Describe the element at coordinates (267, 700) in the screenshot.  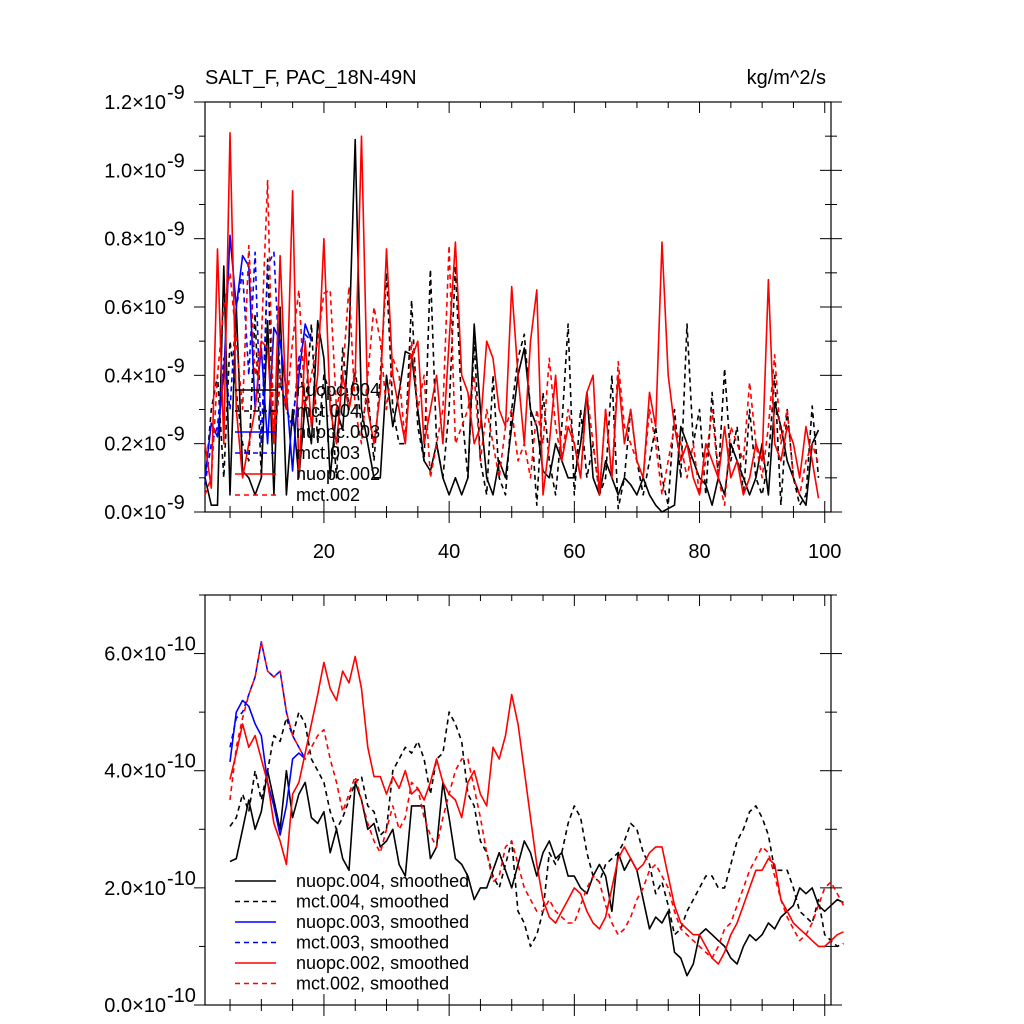
I see `series-line-mct-003-smoothed` at that location.